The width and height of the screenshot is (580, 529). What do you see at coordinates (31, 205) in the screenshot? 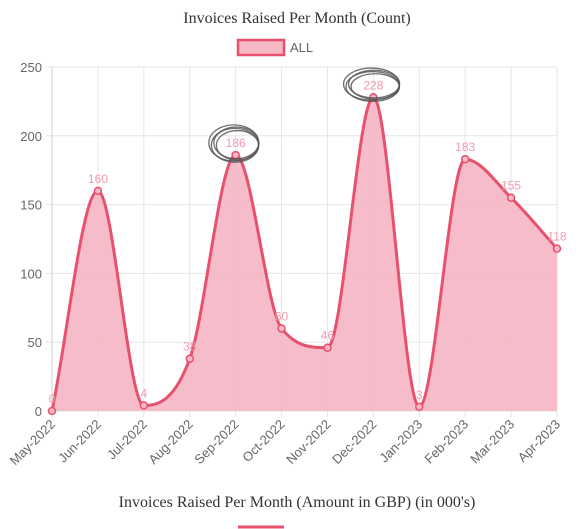
I see `y-tick-label: 150` at bounding box center [31, 205].